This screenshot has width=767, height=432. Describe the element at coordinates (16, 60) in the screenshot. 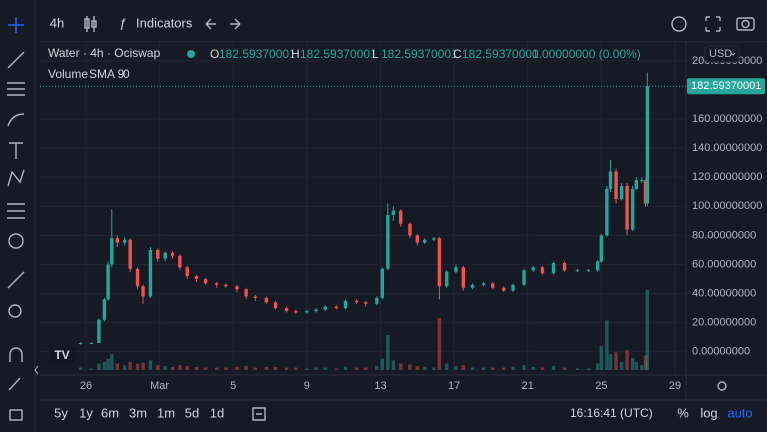

I see `trend-line-tool` at that location.